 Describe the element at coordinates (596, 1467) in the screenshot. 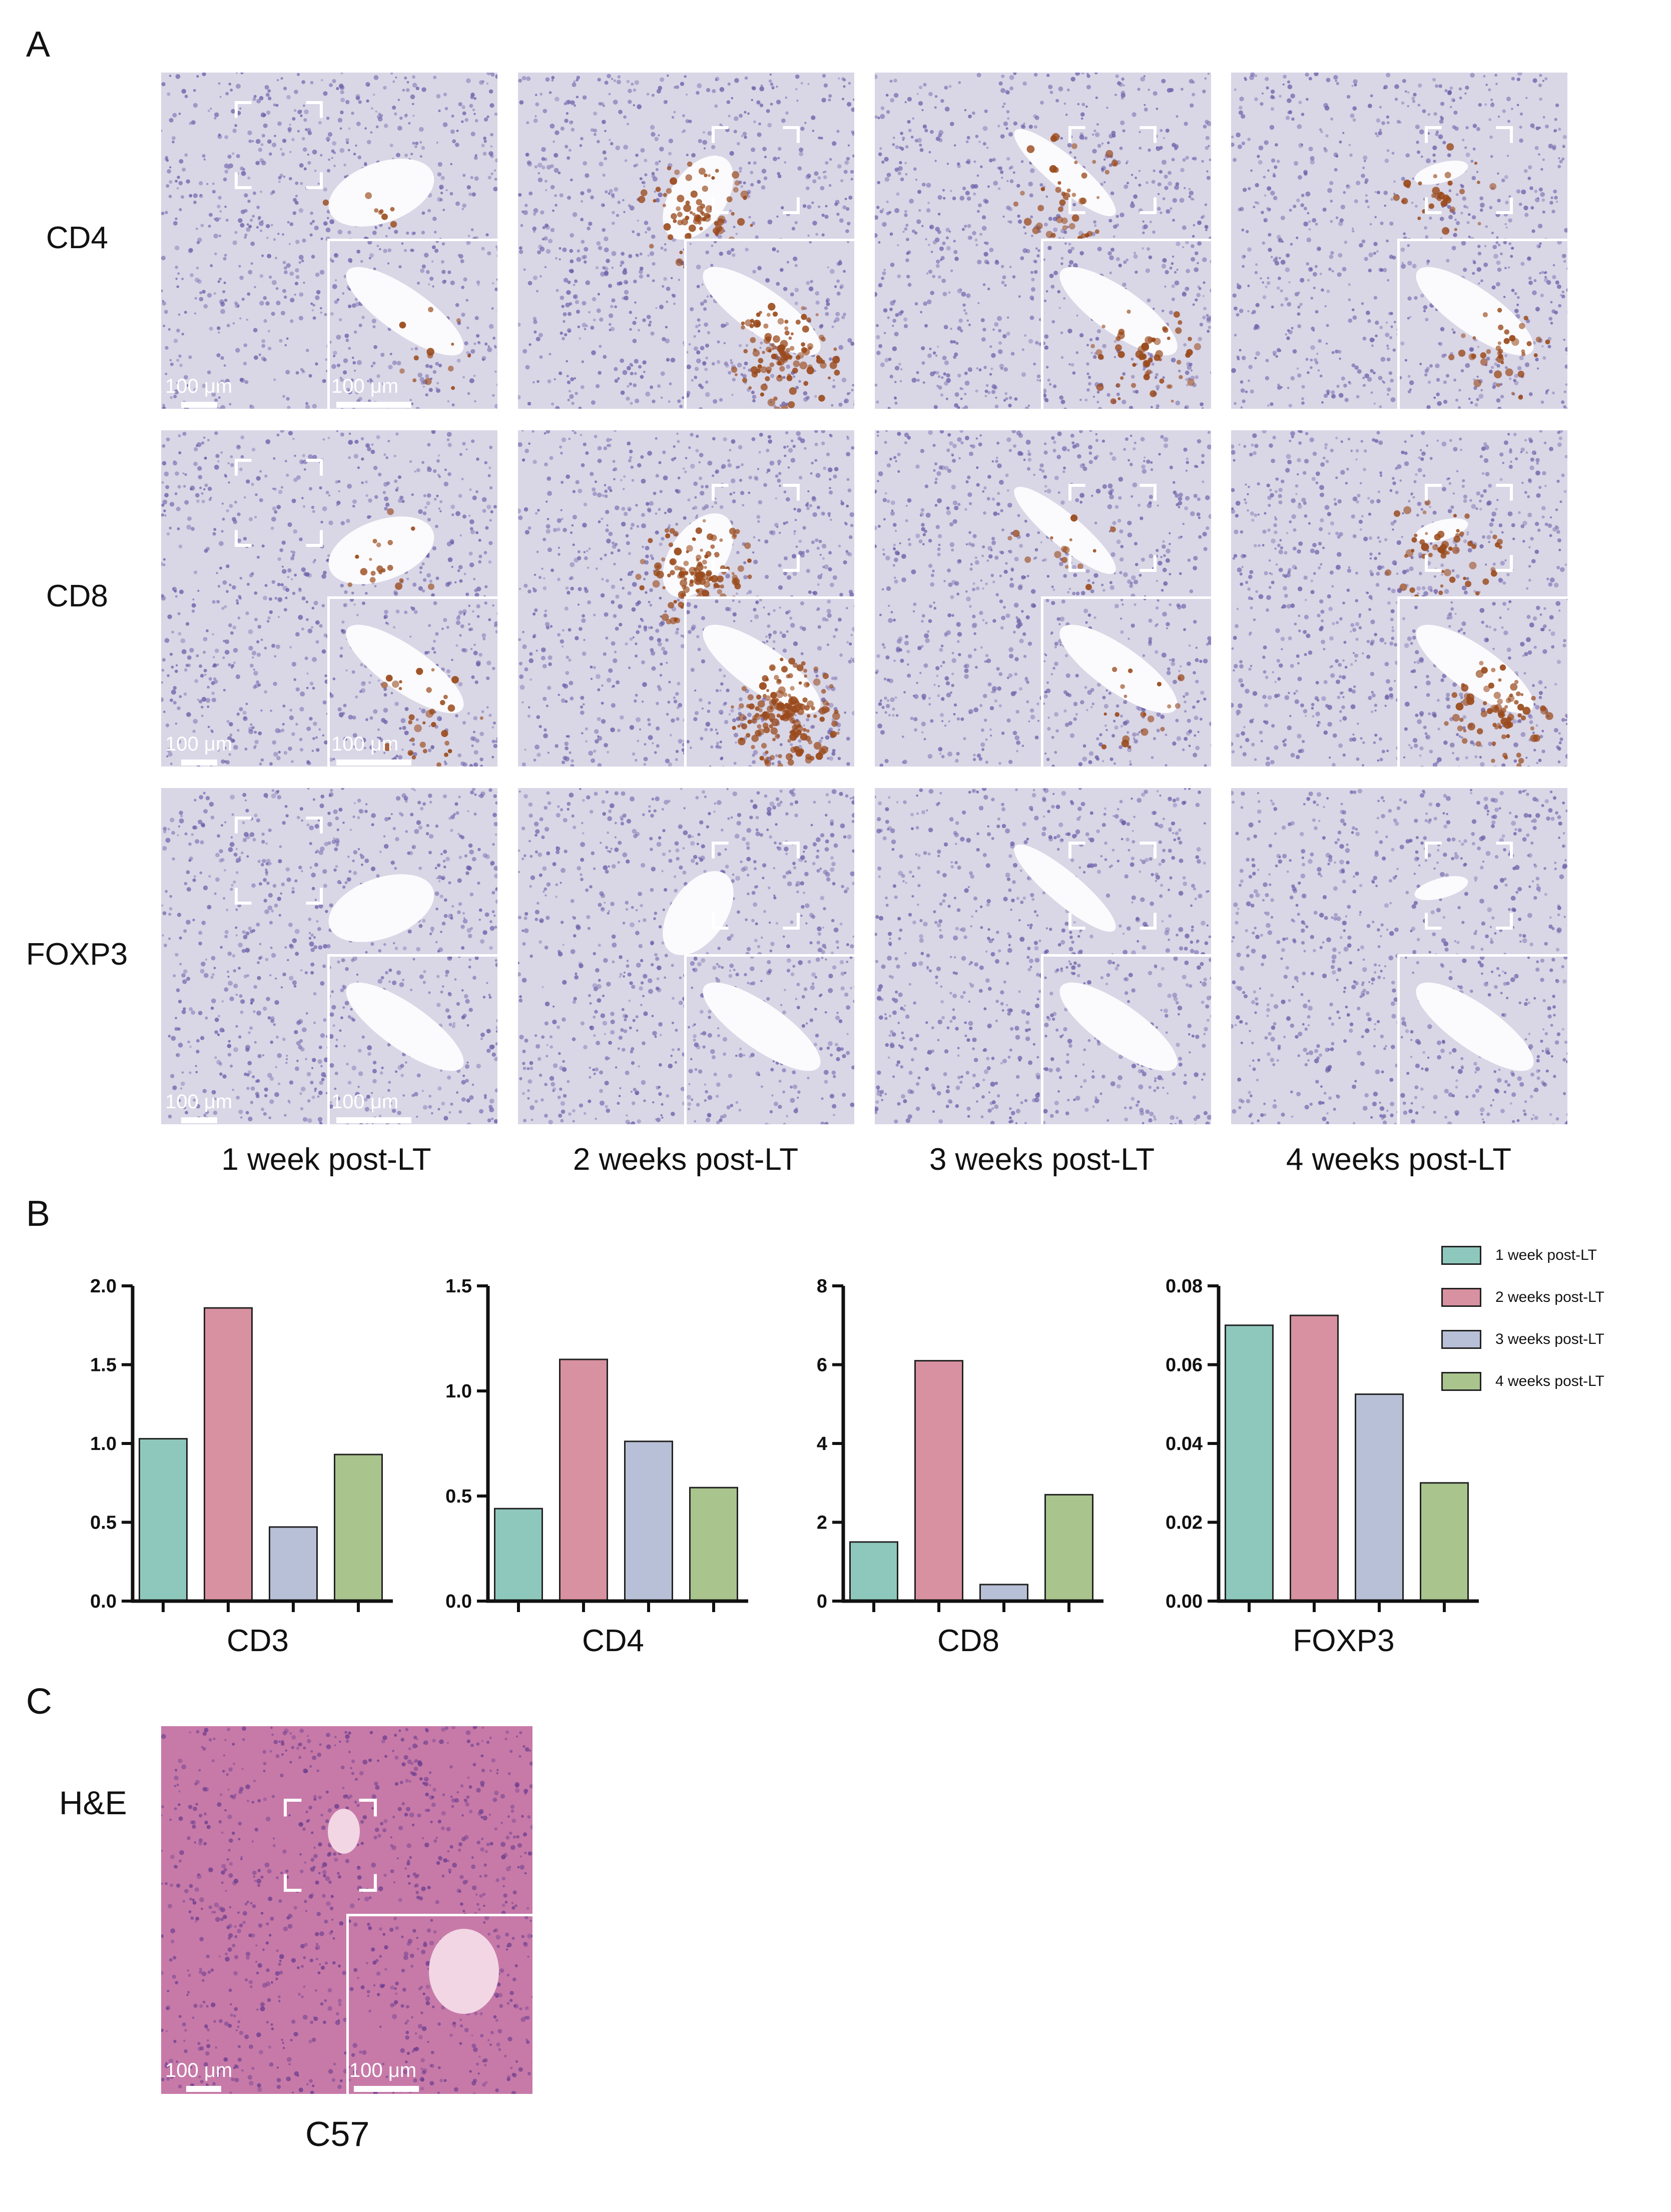

I see `bar-chart-cd4: 0.0 0.5 1.0 1.5 CD4` at that location.